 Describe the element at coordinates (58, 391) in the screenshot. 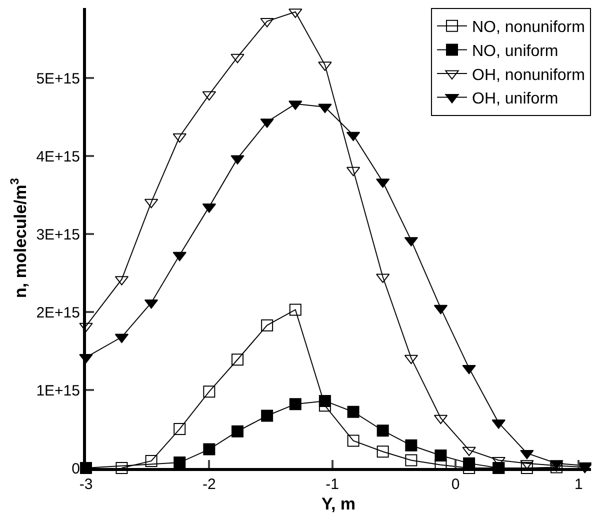

I see `y-tick-label: 1E+15` at that location.